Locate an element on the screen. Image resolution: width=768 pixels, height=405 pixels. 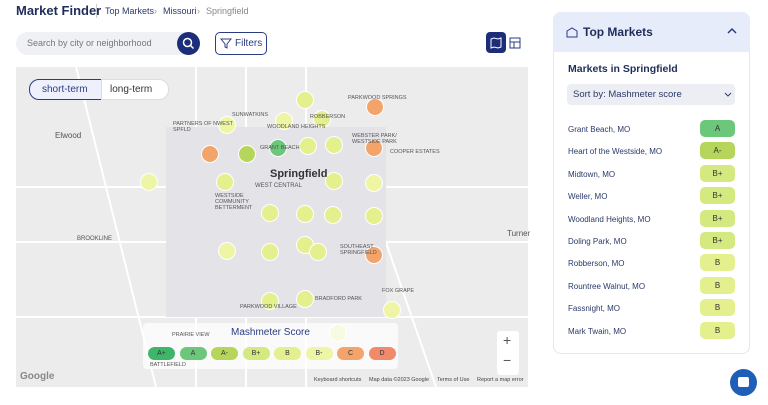
footer-link: Terms of Use is located at coordinates (453, 380).